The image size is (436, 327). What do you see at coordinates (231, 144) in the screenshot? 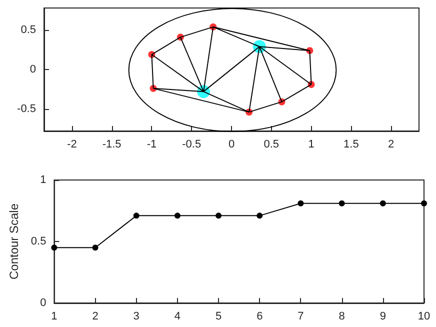
I see `x-tick-label: 0` at bounding box center [231, 144].